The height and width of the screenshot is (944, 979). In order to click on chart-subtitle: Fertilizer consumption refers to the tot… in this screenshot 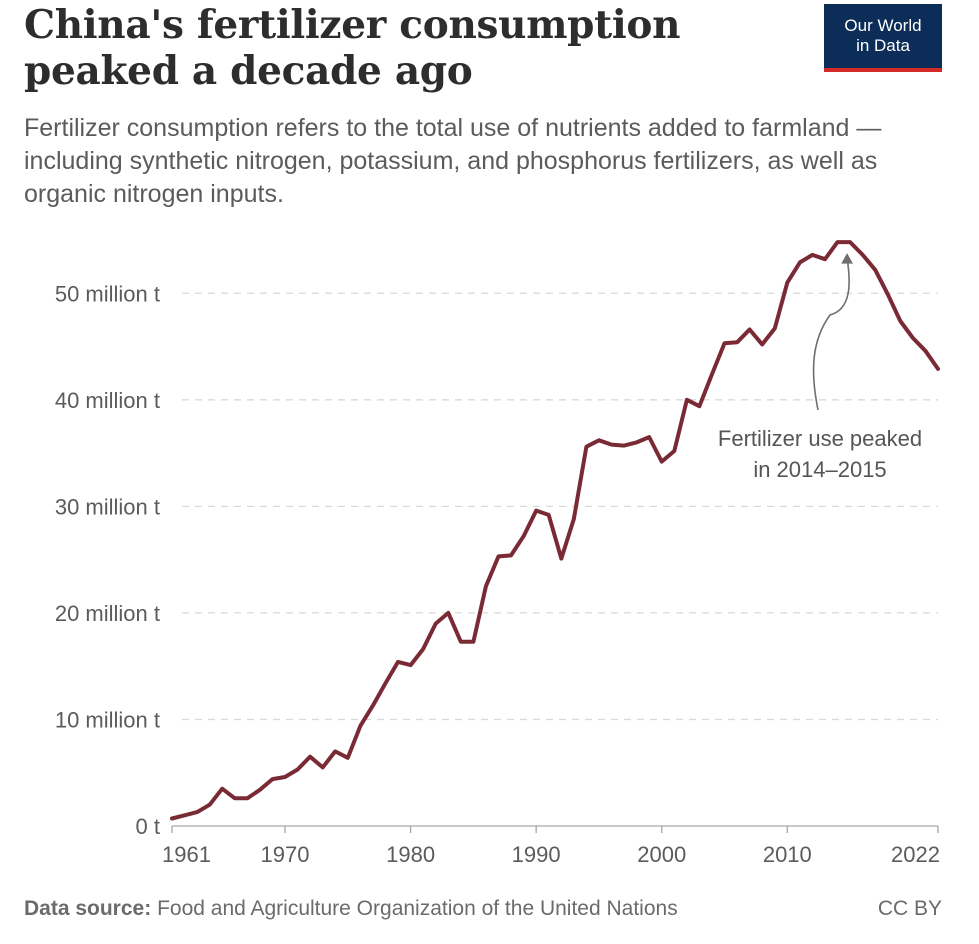, I will do `click(453, 161)`.